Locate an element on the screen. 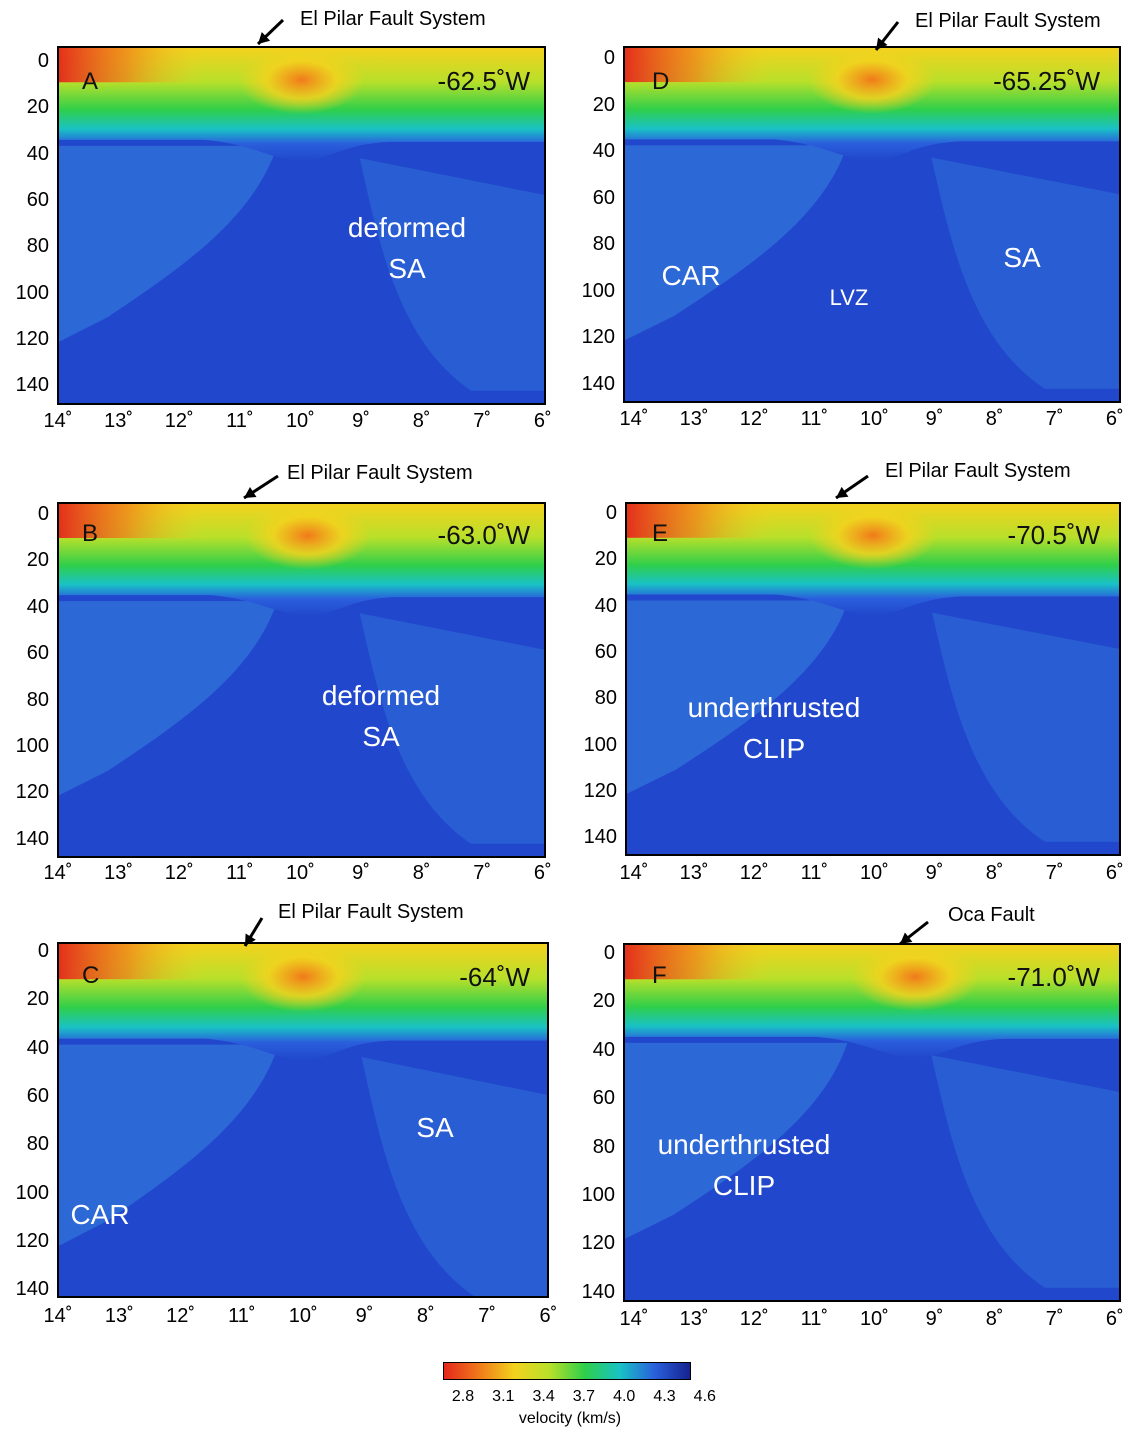 The height and width of the screenshot is (1437, 1132). region-label: underthrusted CLIP is located at coordinates (774, 728).